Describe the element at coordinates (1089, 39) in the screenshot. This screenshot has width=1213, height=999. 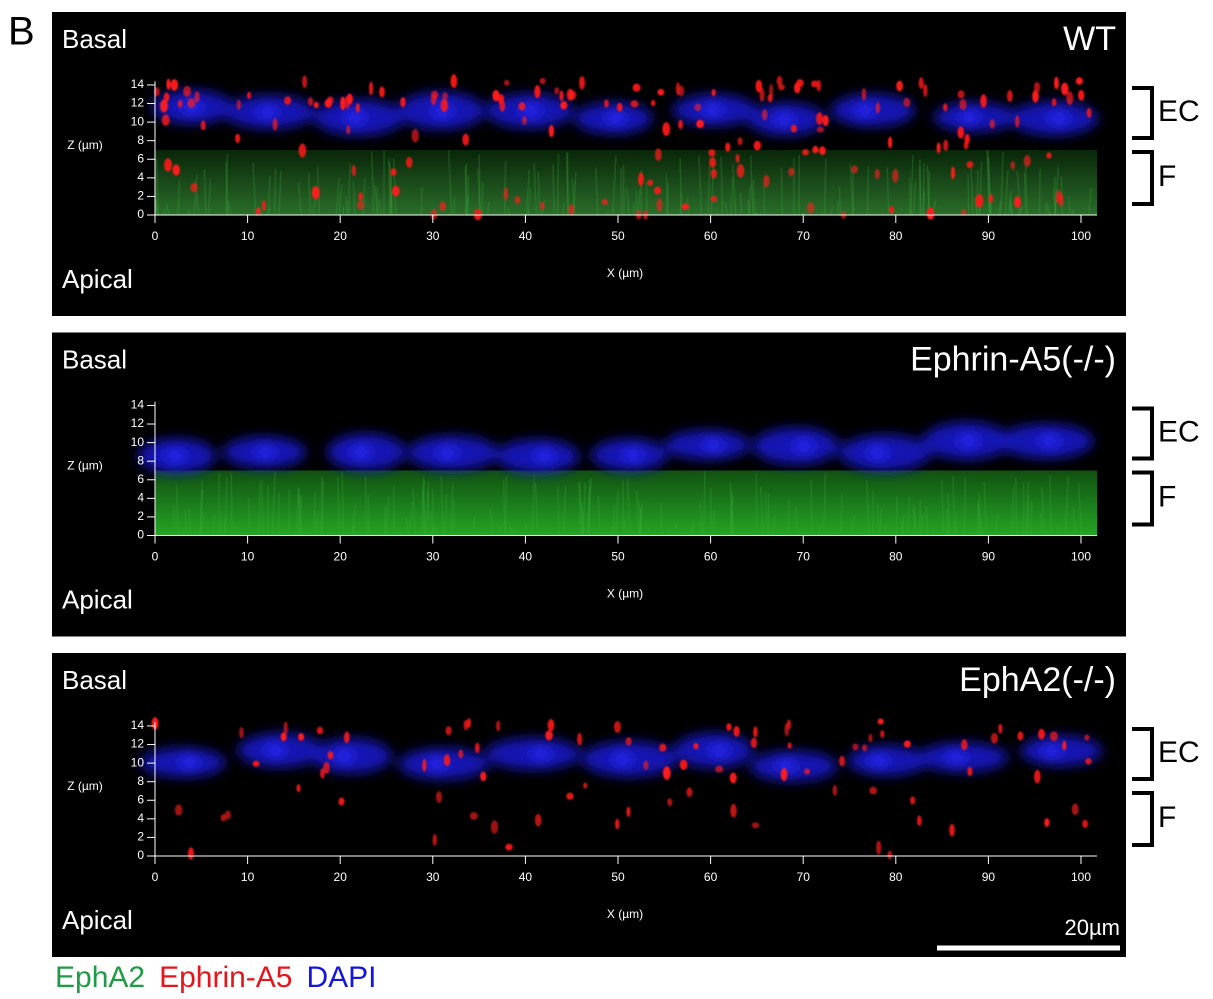
I see `panel-title: WT` at that location.